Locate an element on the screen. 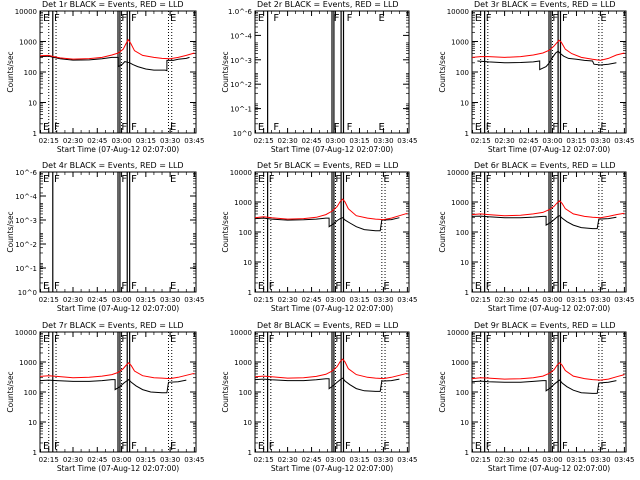  y-tick-label: 1.0^-6 is located at coordinates (240, 12).